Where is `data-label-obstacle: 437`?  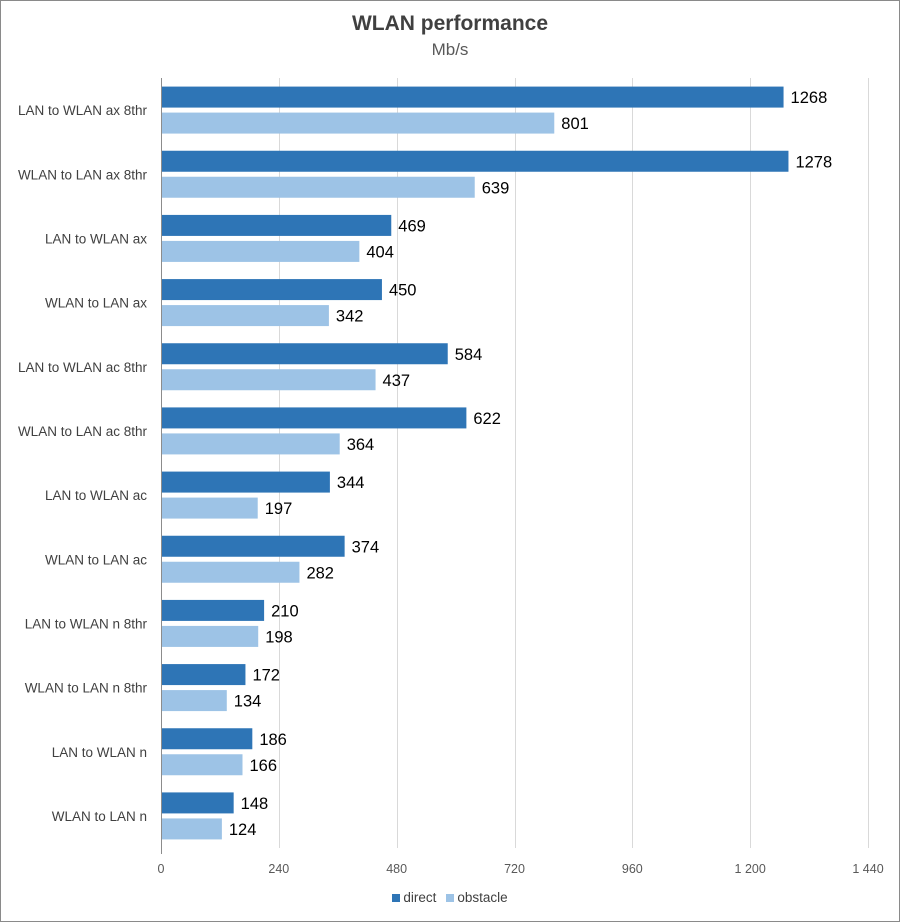
data-label-obstacle: 437 is located at coordinates (397, 381).